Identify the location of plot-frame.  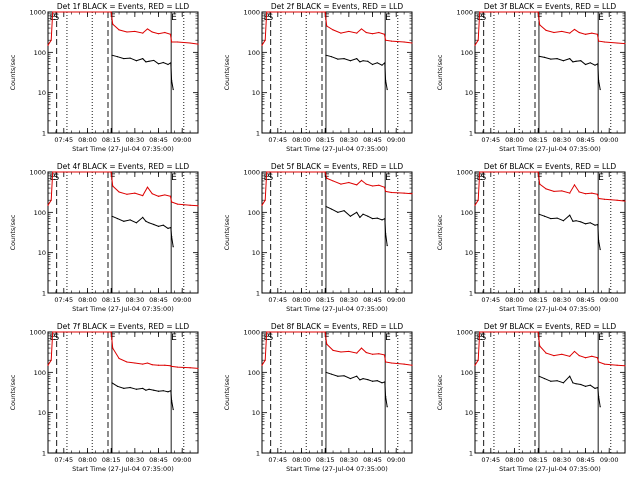
(337, 72).